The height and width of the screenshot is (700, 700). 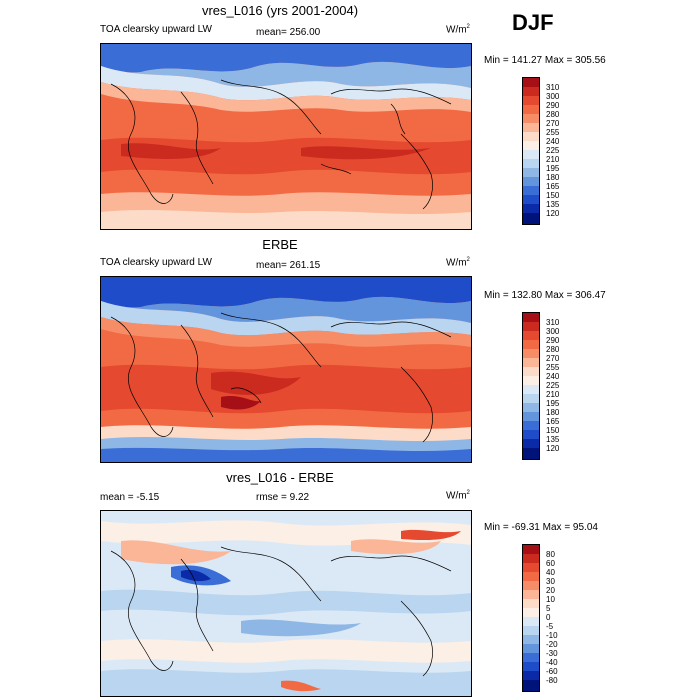 I want to click on panel-1-colorbar-tick: 310, so click(x=553, y=87).